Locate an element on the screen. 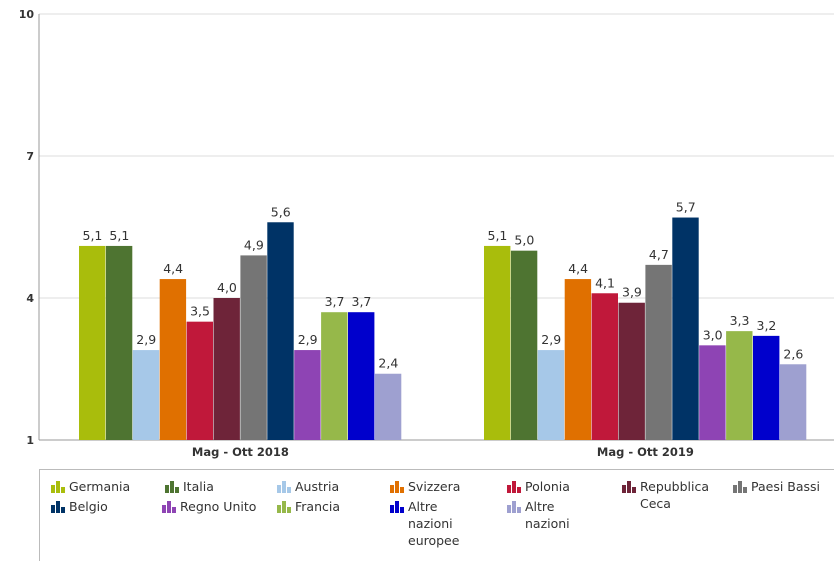 Image resolution: width=834 pixels, height=561 pixels. data-label: 5,7 is located at coordinates (686, 207).